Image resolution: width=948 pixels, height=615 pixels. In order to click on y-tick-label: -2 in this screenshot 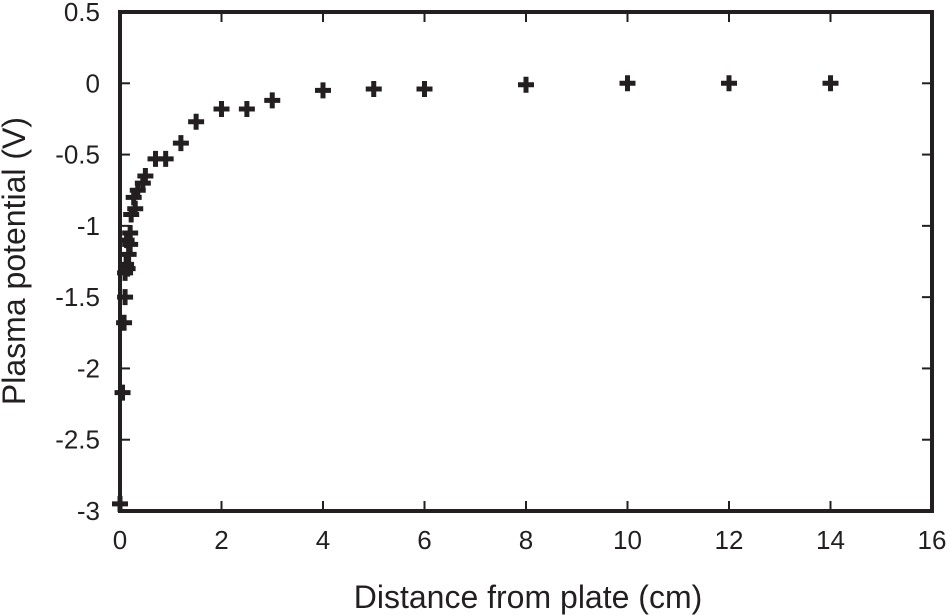, I will do `click(88, 368)`.